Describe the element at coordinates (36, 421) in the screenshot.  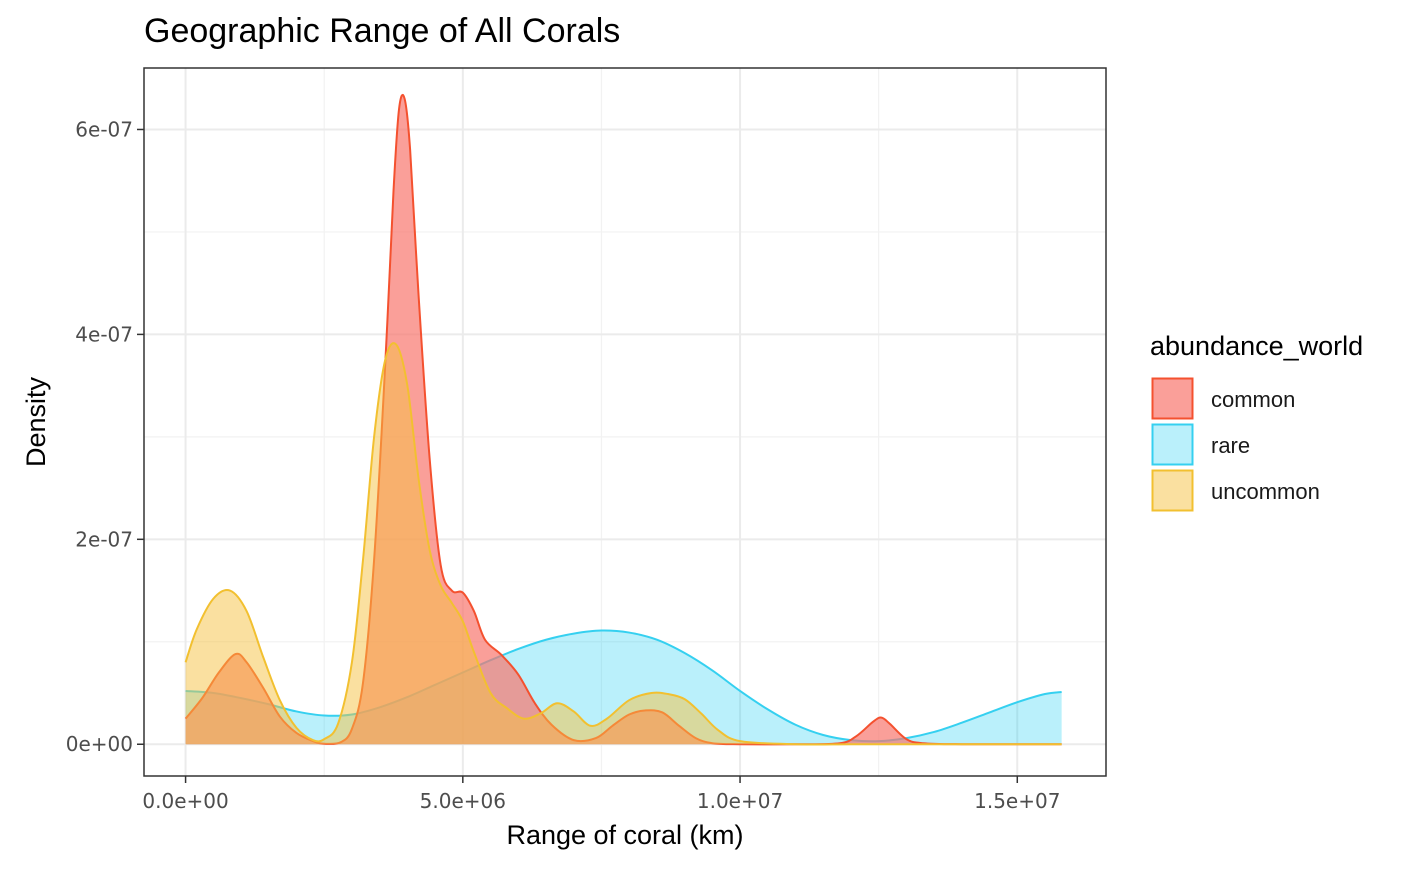
I see `y-axis-title: Density` at that location.